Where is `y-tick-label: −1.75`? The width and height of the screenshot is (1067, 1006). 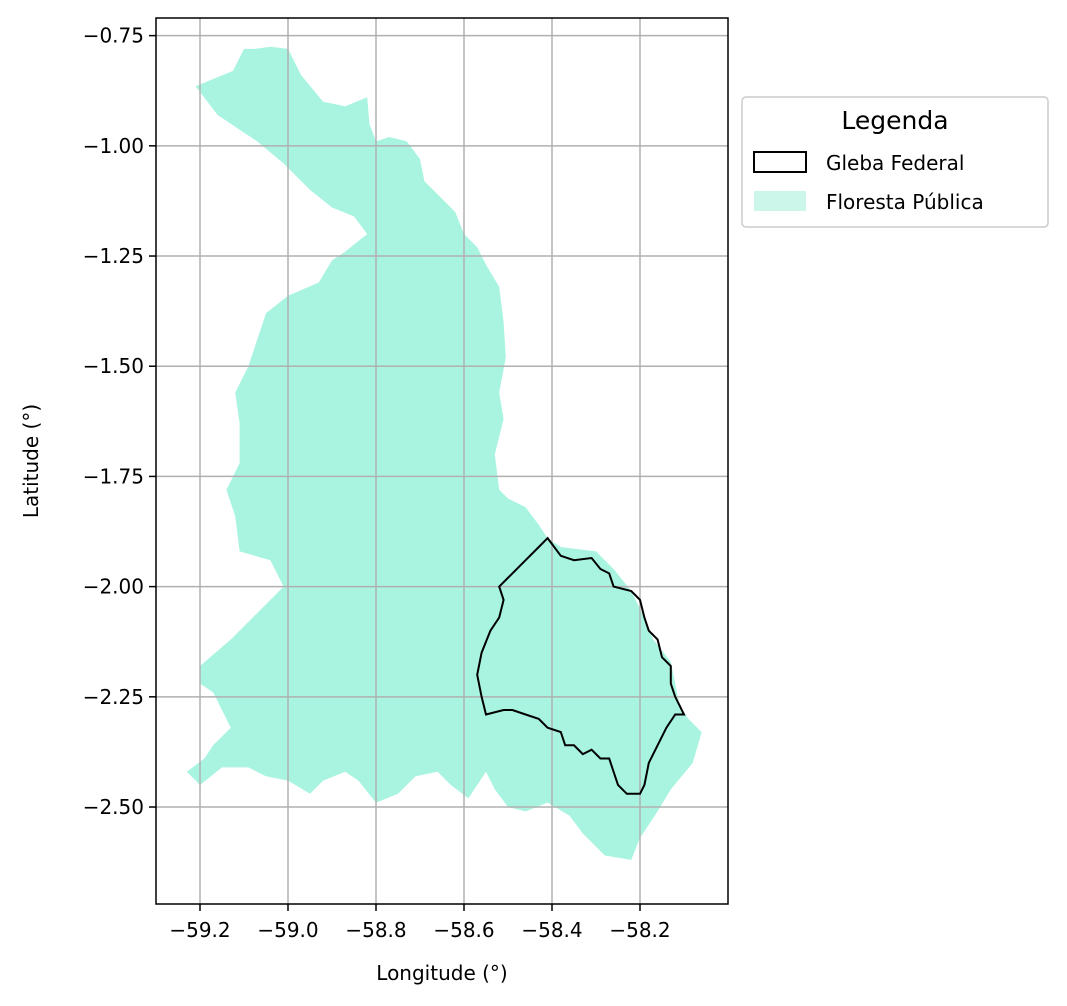
y-tick-label: −1.75 is located at coordinates (113, 476).